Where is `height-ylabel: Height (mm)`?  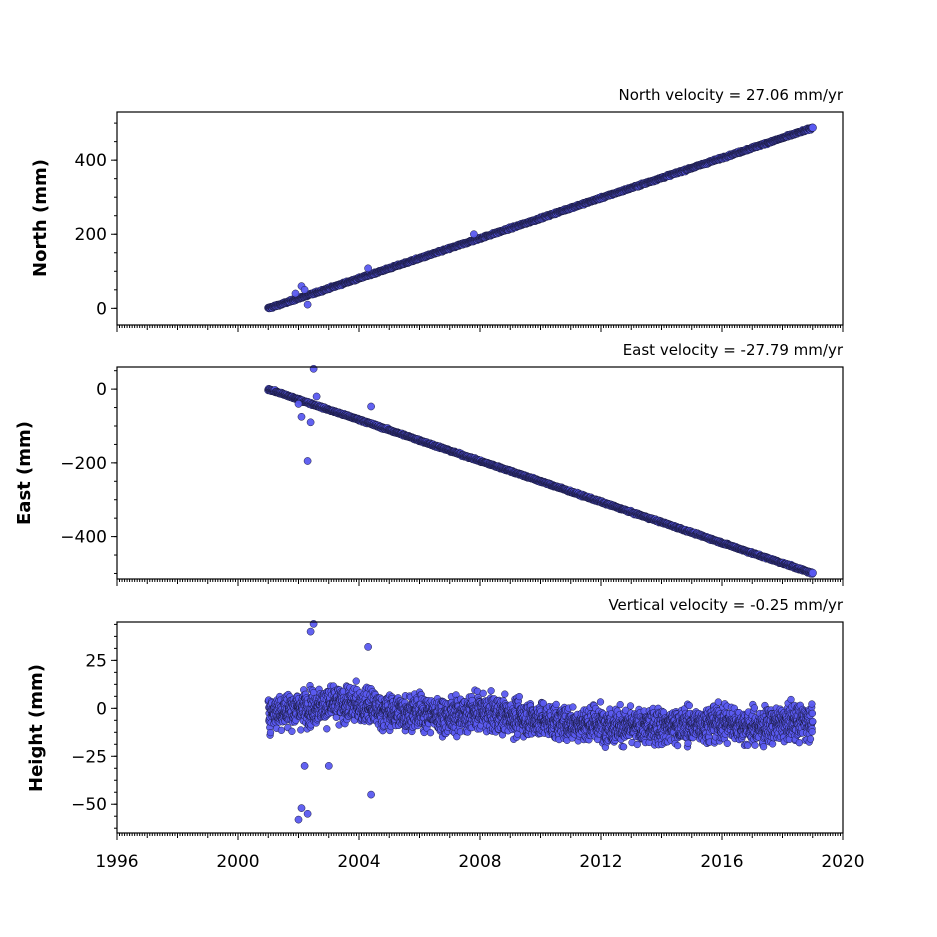
height-ylabel: Height (mm) is located at coordinates (36, 728).